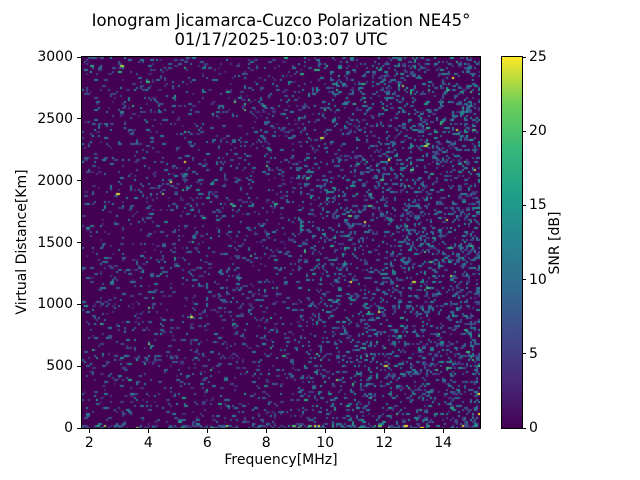 The height and width of the screenshot is (480, 640). Describe the element at coordinates (55, 242) in the screenshot. I see `y-tick-label: 1500` at that location.